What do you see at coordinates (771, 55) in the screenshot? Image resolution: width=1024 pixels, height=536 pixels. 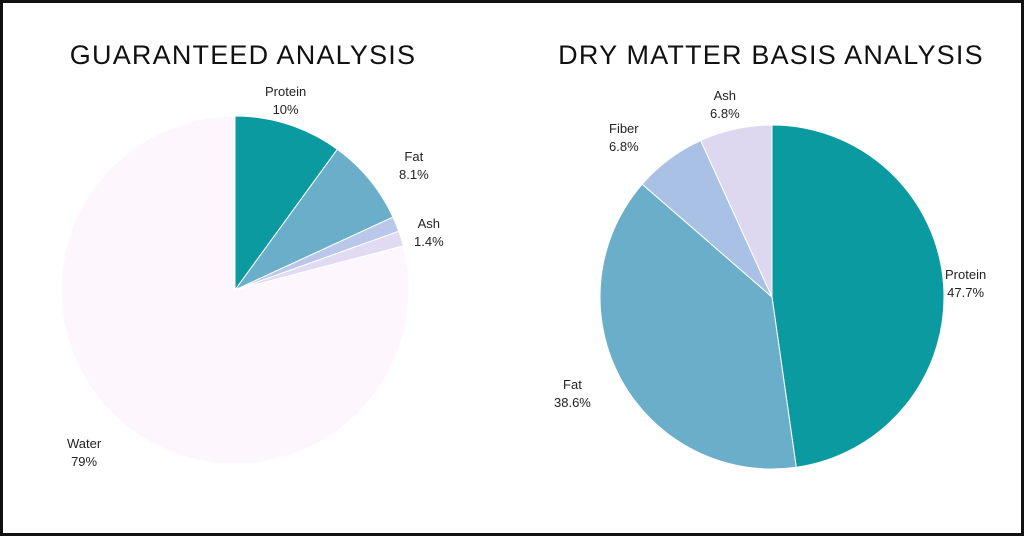 I see `chart-title-dry-matter-basis-analysis: DRY MATTER BASIS ANALYSIS` at bounding box center [771, 55].